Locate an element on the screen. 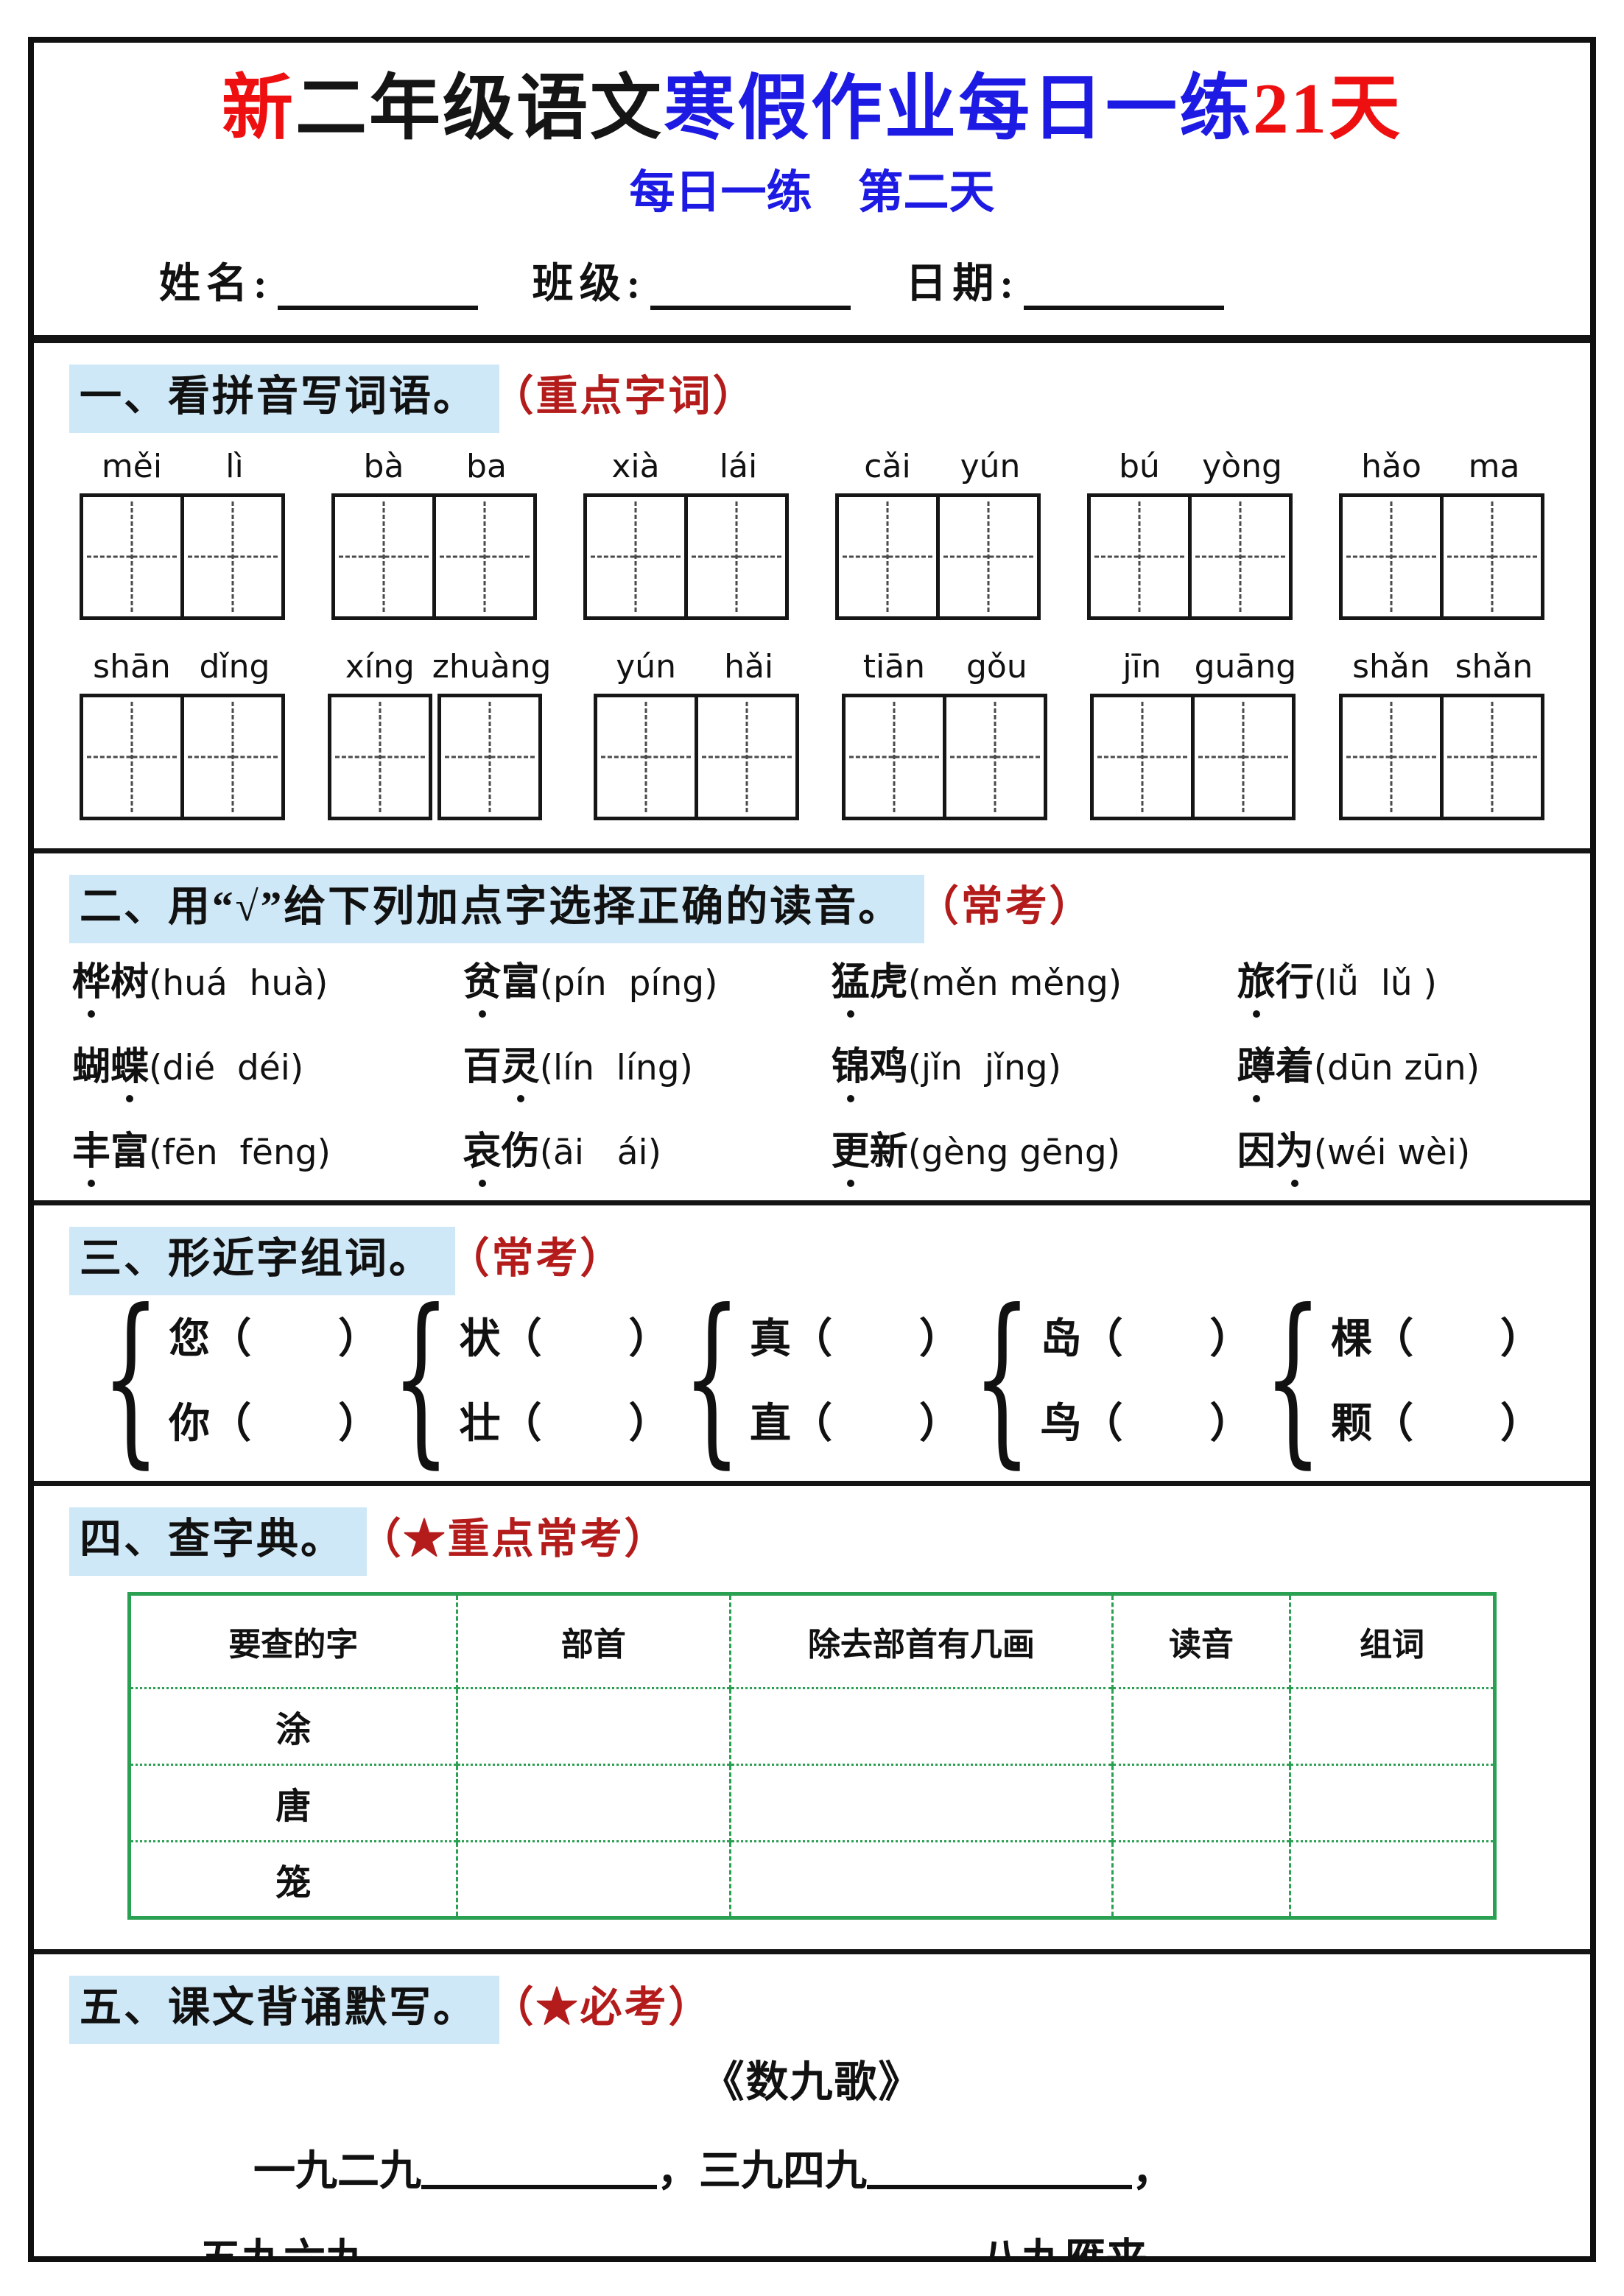 This screenshot has height=2296, width=1624. page-title: 新二年级语文寒假作业每日一练21天 is located at coordinates (812, 109).